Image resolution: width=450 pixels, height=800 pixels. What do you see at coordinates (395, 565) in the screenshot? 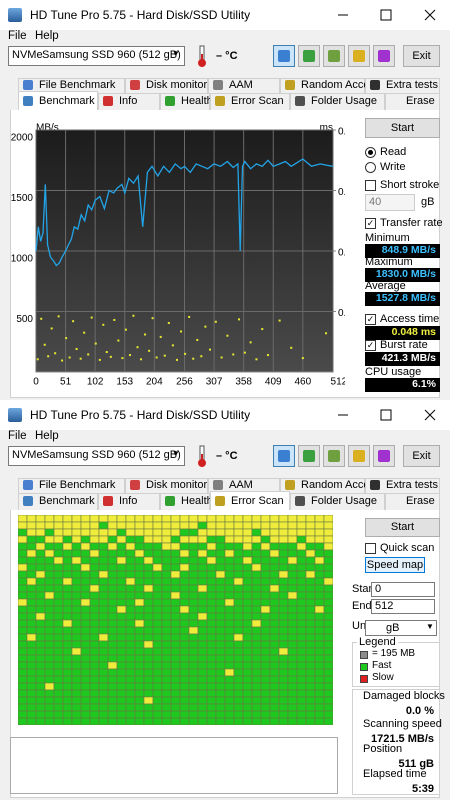
I see `speed-map-button: Speed map` at bounding box center [395, 565].